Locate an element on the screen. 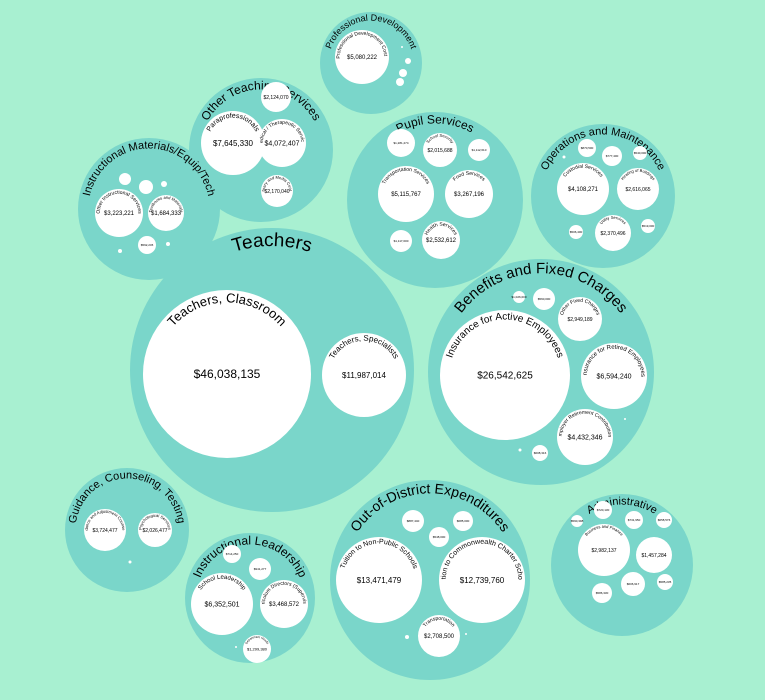 The height and width of the screenshot is (700, 765). leaf-transportation: Transportation$2,708,500 is located at coordinates (439, 636).